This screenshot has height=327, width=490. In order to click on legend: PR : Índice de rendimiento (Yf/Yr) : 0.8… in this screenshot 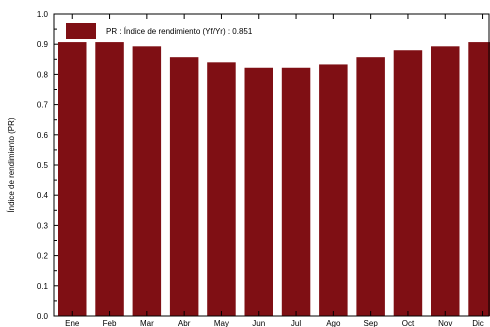, I will do `click(159, 31)`.